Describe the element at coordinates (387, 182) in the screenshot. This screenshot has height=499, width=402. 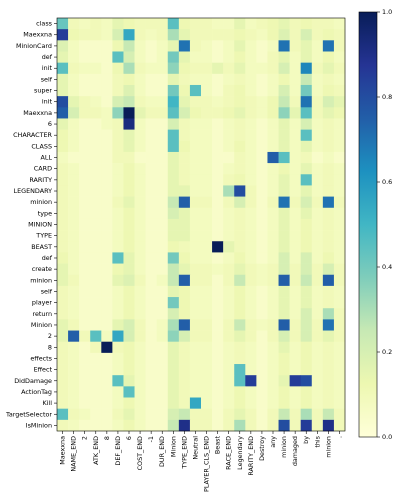
I see `colorbar-tick-label: 0.6` at that location.